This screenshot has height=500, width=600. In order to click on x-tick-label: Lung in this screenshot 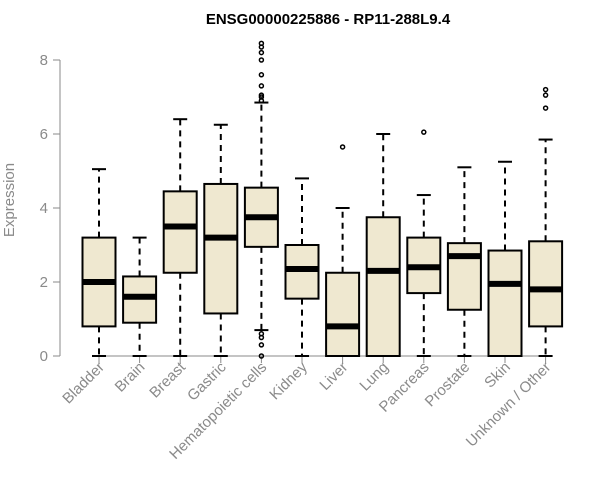, I will do `click(374, 377)`.